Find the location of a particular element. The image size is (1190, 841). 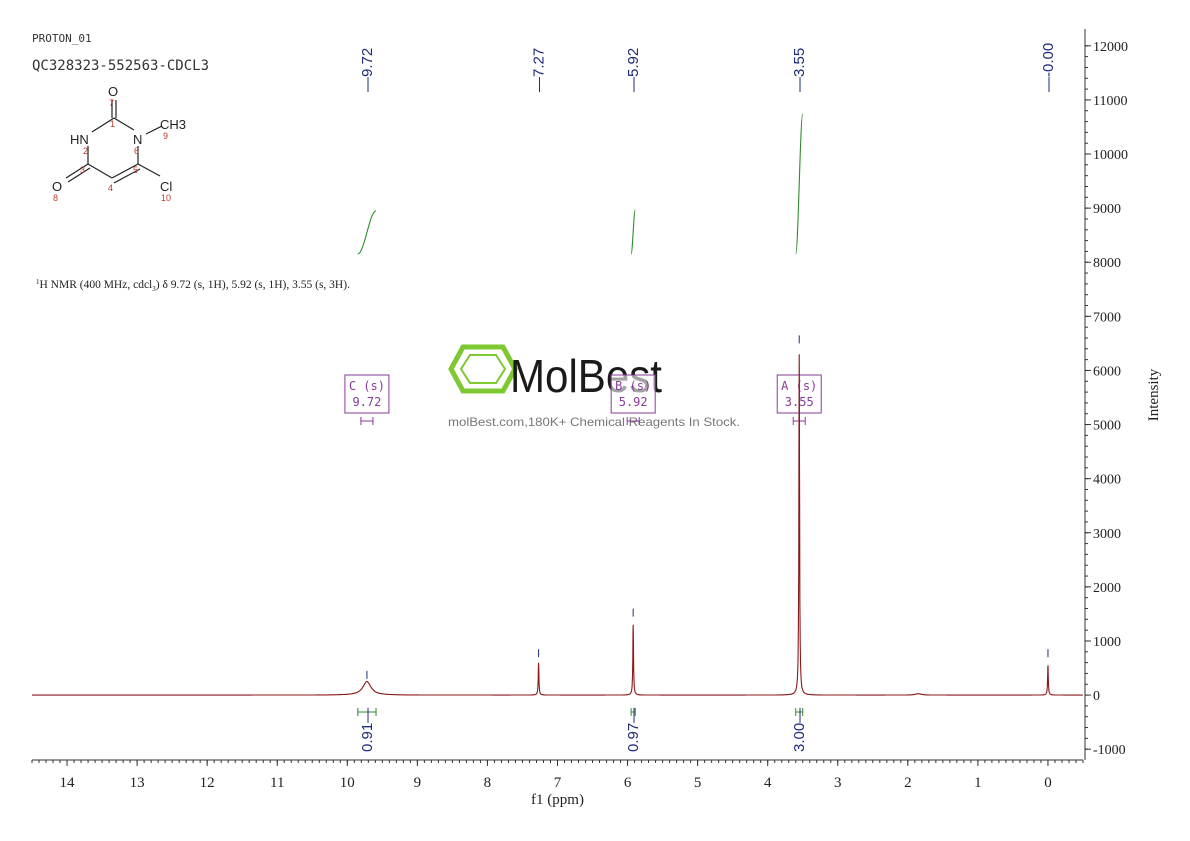

molbest-logo-icon is located at coordinates (483, 369).